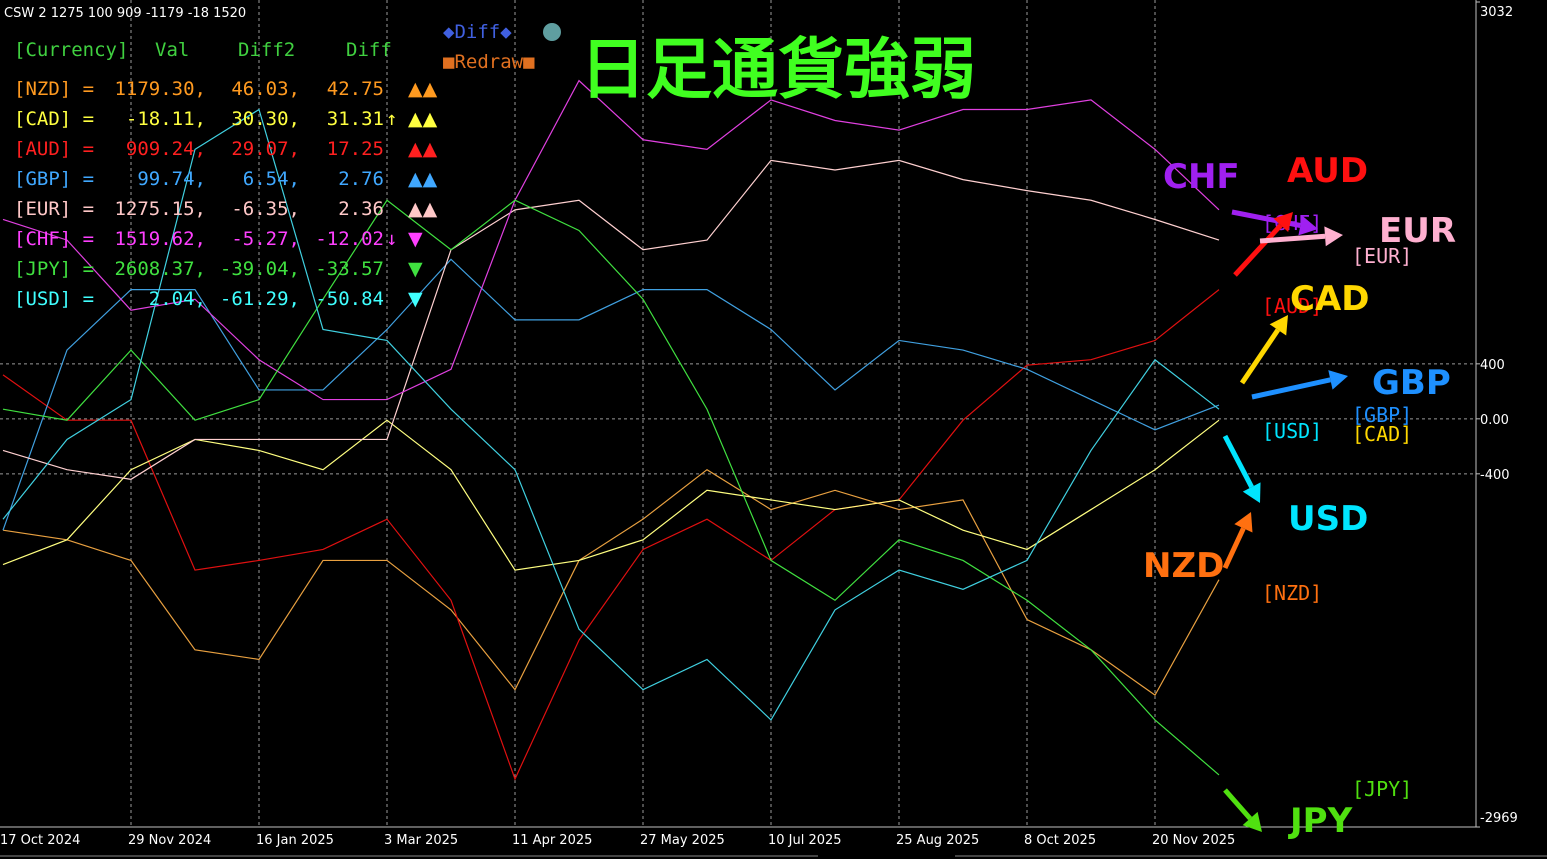 The width and height of the screenshot is (1547, 859). I want to click on currency-bracket: [JPY], so click(1382, 789).